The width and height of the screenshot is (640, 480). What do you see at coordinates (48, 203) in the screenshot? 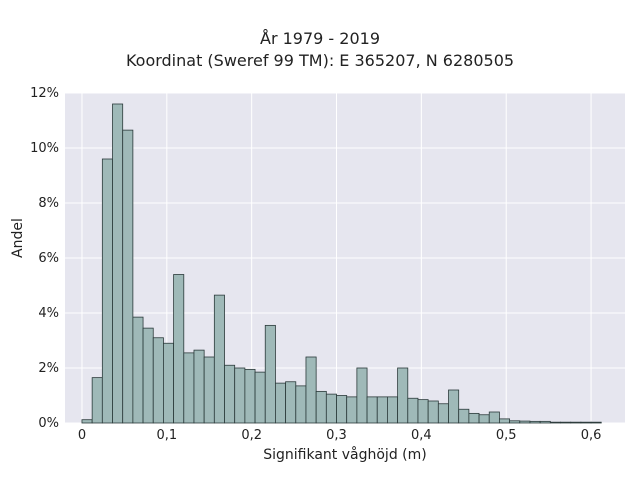
I see `y-tick-label: 8%` at bounding box center [48, 203].